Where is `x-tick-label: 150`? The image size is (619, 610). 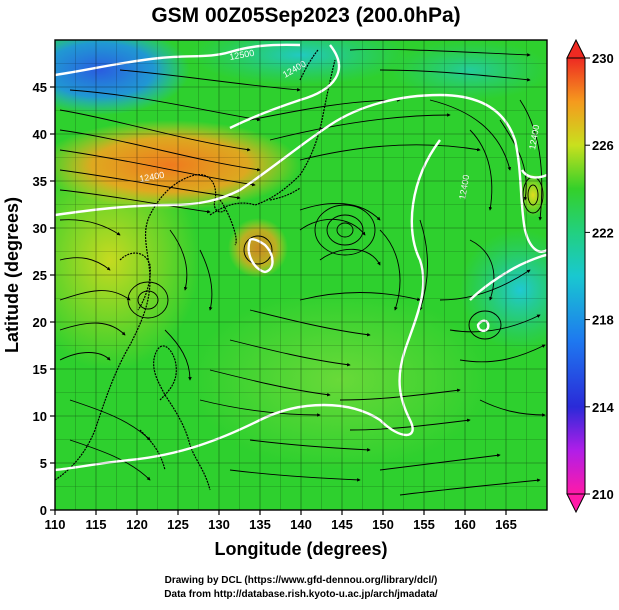
x-tick-label: 150 is located at coordinates (383, 524).